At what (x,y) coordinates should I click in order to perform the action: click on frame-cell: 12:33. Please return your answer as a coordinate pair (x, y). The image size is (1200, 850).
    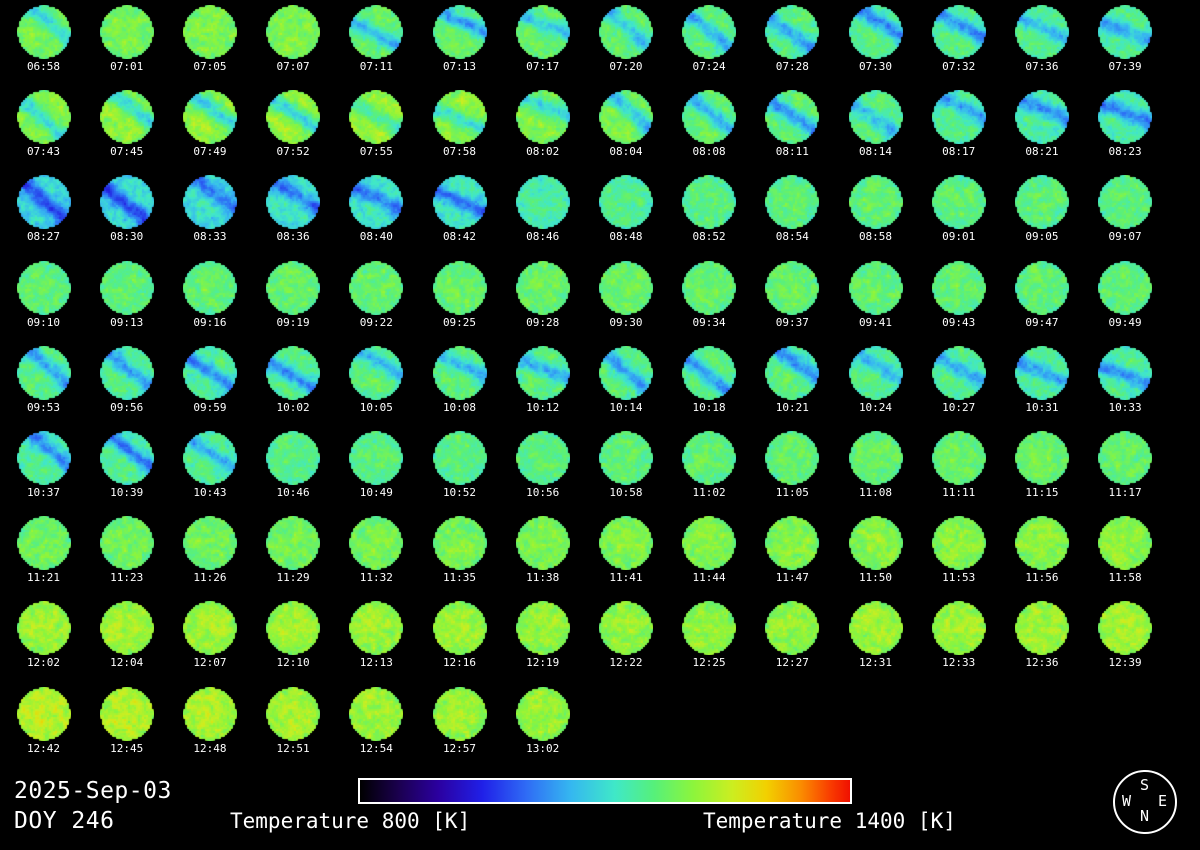
    Looking at the image, I should click on (958, 640).